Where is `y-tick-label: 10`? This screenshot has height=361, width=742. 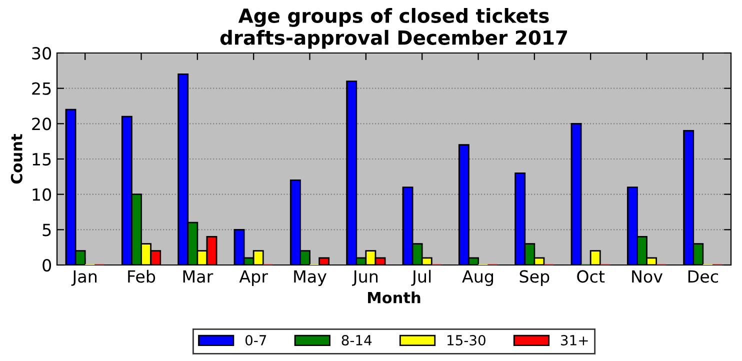 y-tick-label: 10 is located at coordinates (42, 194).